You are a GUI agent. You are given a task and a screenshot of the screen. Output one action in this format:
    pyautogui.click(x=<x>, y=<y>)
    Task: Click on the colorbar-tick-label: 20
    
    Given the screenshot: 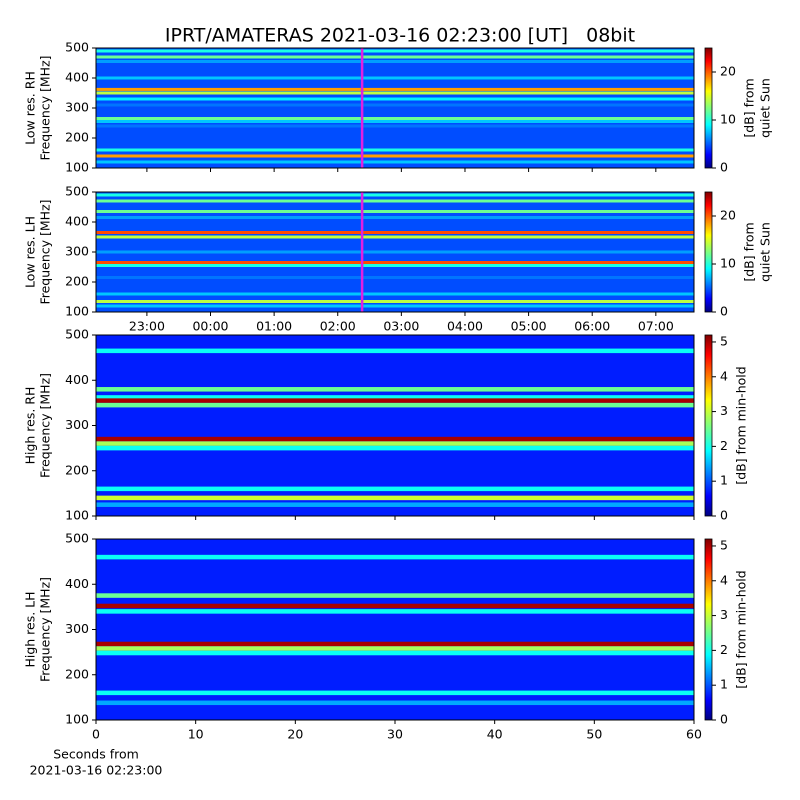 What is the action you would take?
    pyautogui.click(x=728, y=215)
    